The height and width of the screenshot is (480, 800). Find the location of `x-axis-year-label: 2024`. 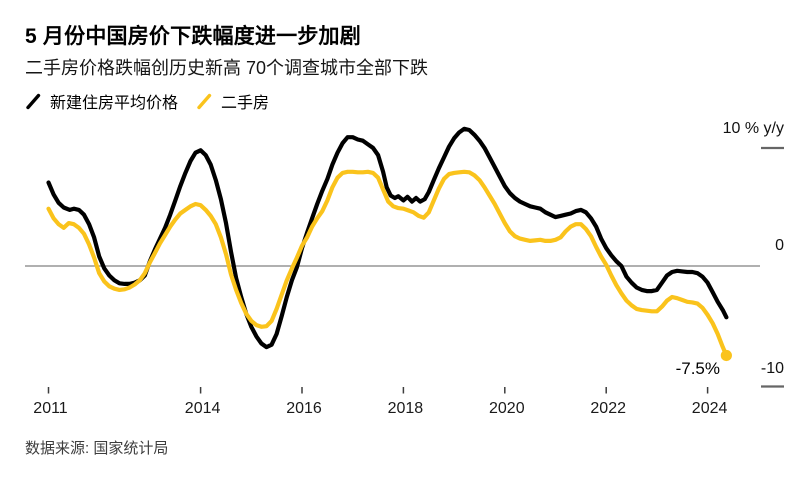

x-axis-year-label: 2024 is located at coordinates (709, 408).